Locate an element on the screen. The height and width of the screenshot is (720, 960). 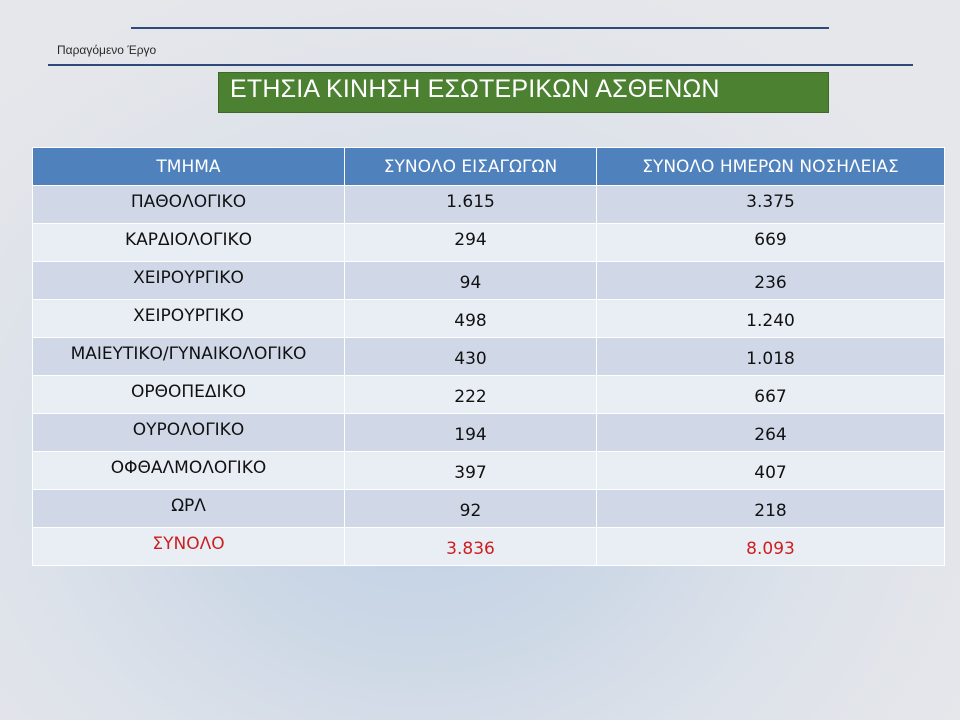
table-row: ΜΑΙΕΥΤΙΚΟ/ΓΥΝΑΙΚΟΛΟΓΙΚΟ 430 1.018 is located at coordinates (488, 356).